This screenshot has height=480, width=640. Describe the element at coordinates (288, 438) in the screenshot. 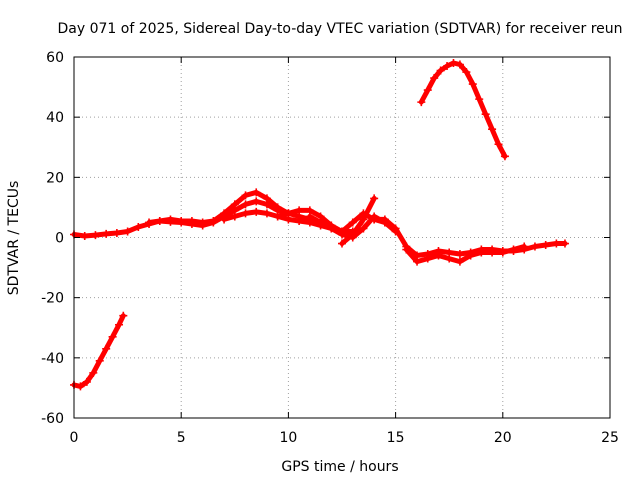

I see `x-tick-label: 10` at that location.